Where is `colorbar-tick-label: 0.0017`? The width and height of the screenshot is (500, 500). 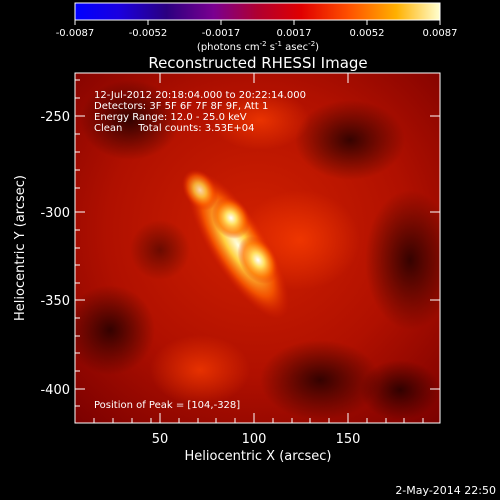
colorbar-tick-label: 0.0017 is located at coordinates (294, 33).